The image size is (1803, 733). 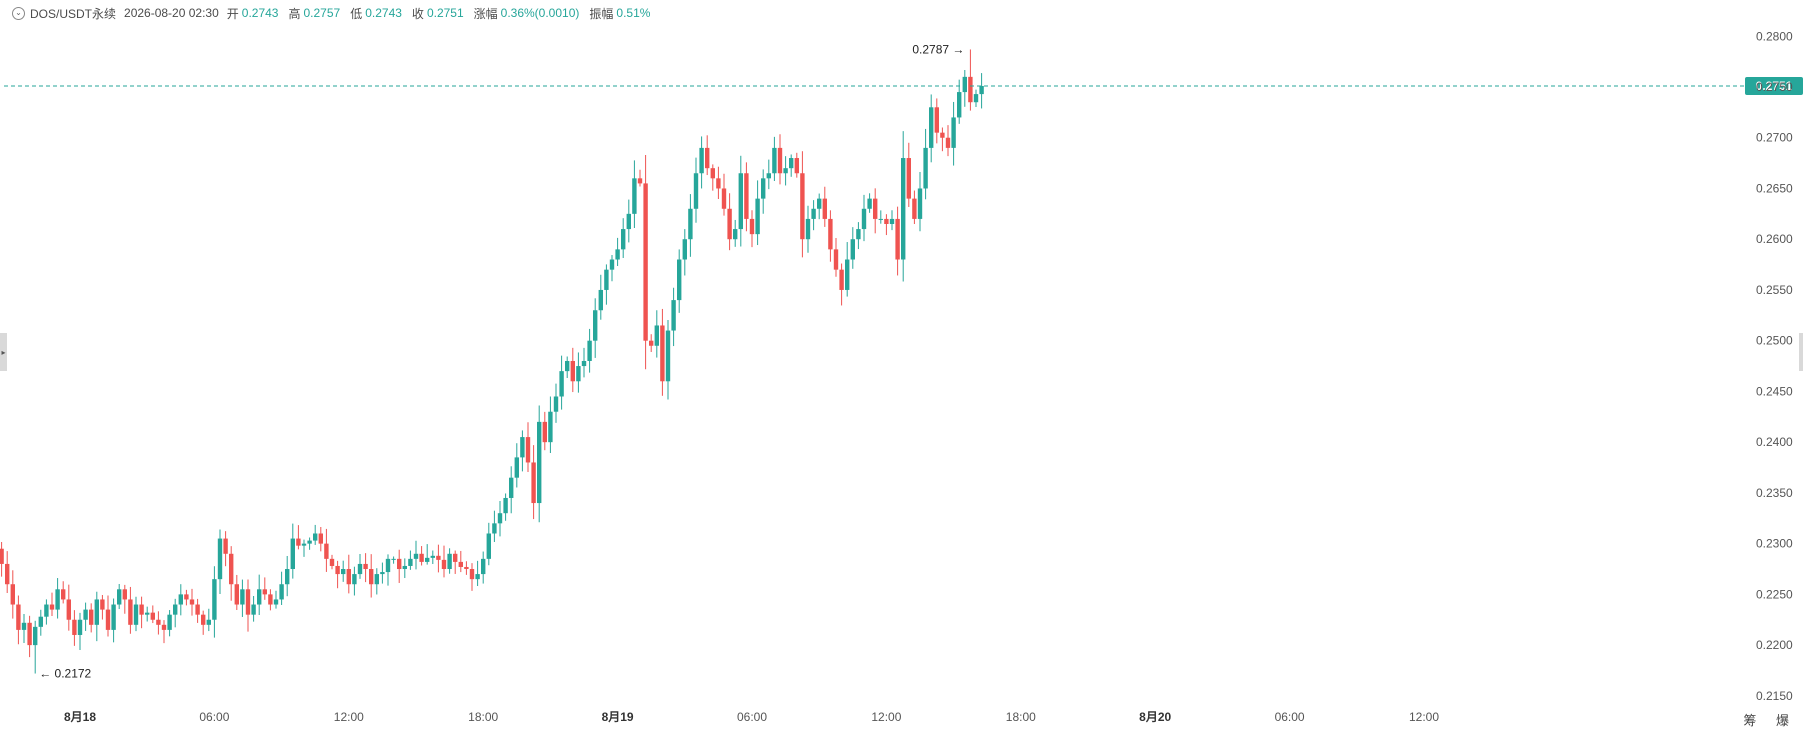 I want to click on chevron-down-icon: ⌄, so click(x=18, y=13).